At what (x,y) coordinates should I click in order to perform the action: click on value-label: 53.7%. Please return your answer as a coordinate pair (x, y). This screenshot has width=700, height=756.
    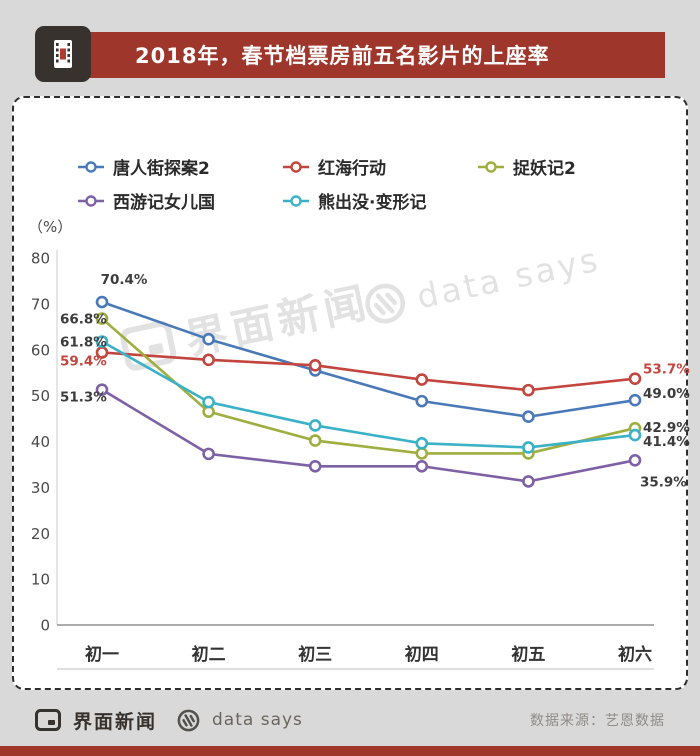
    Looking at the image, I should click on (666, 370).